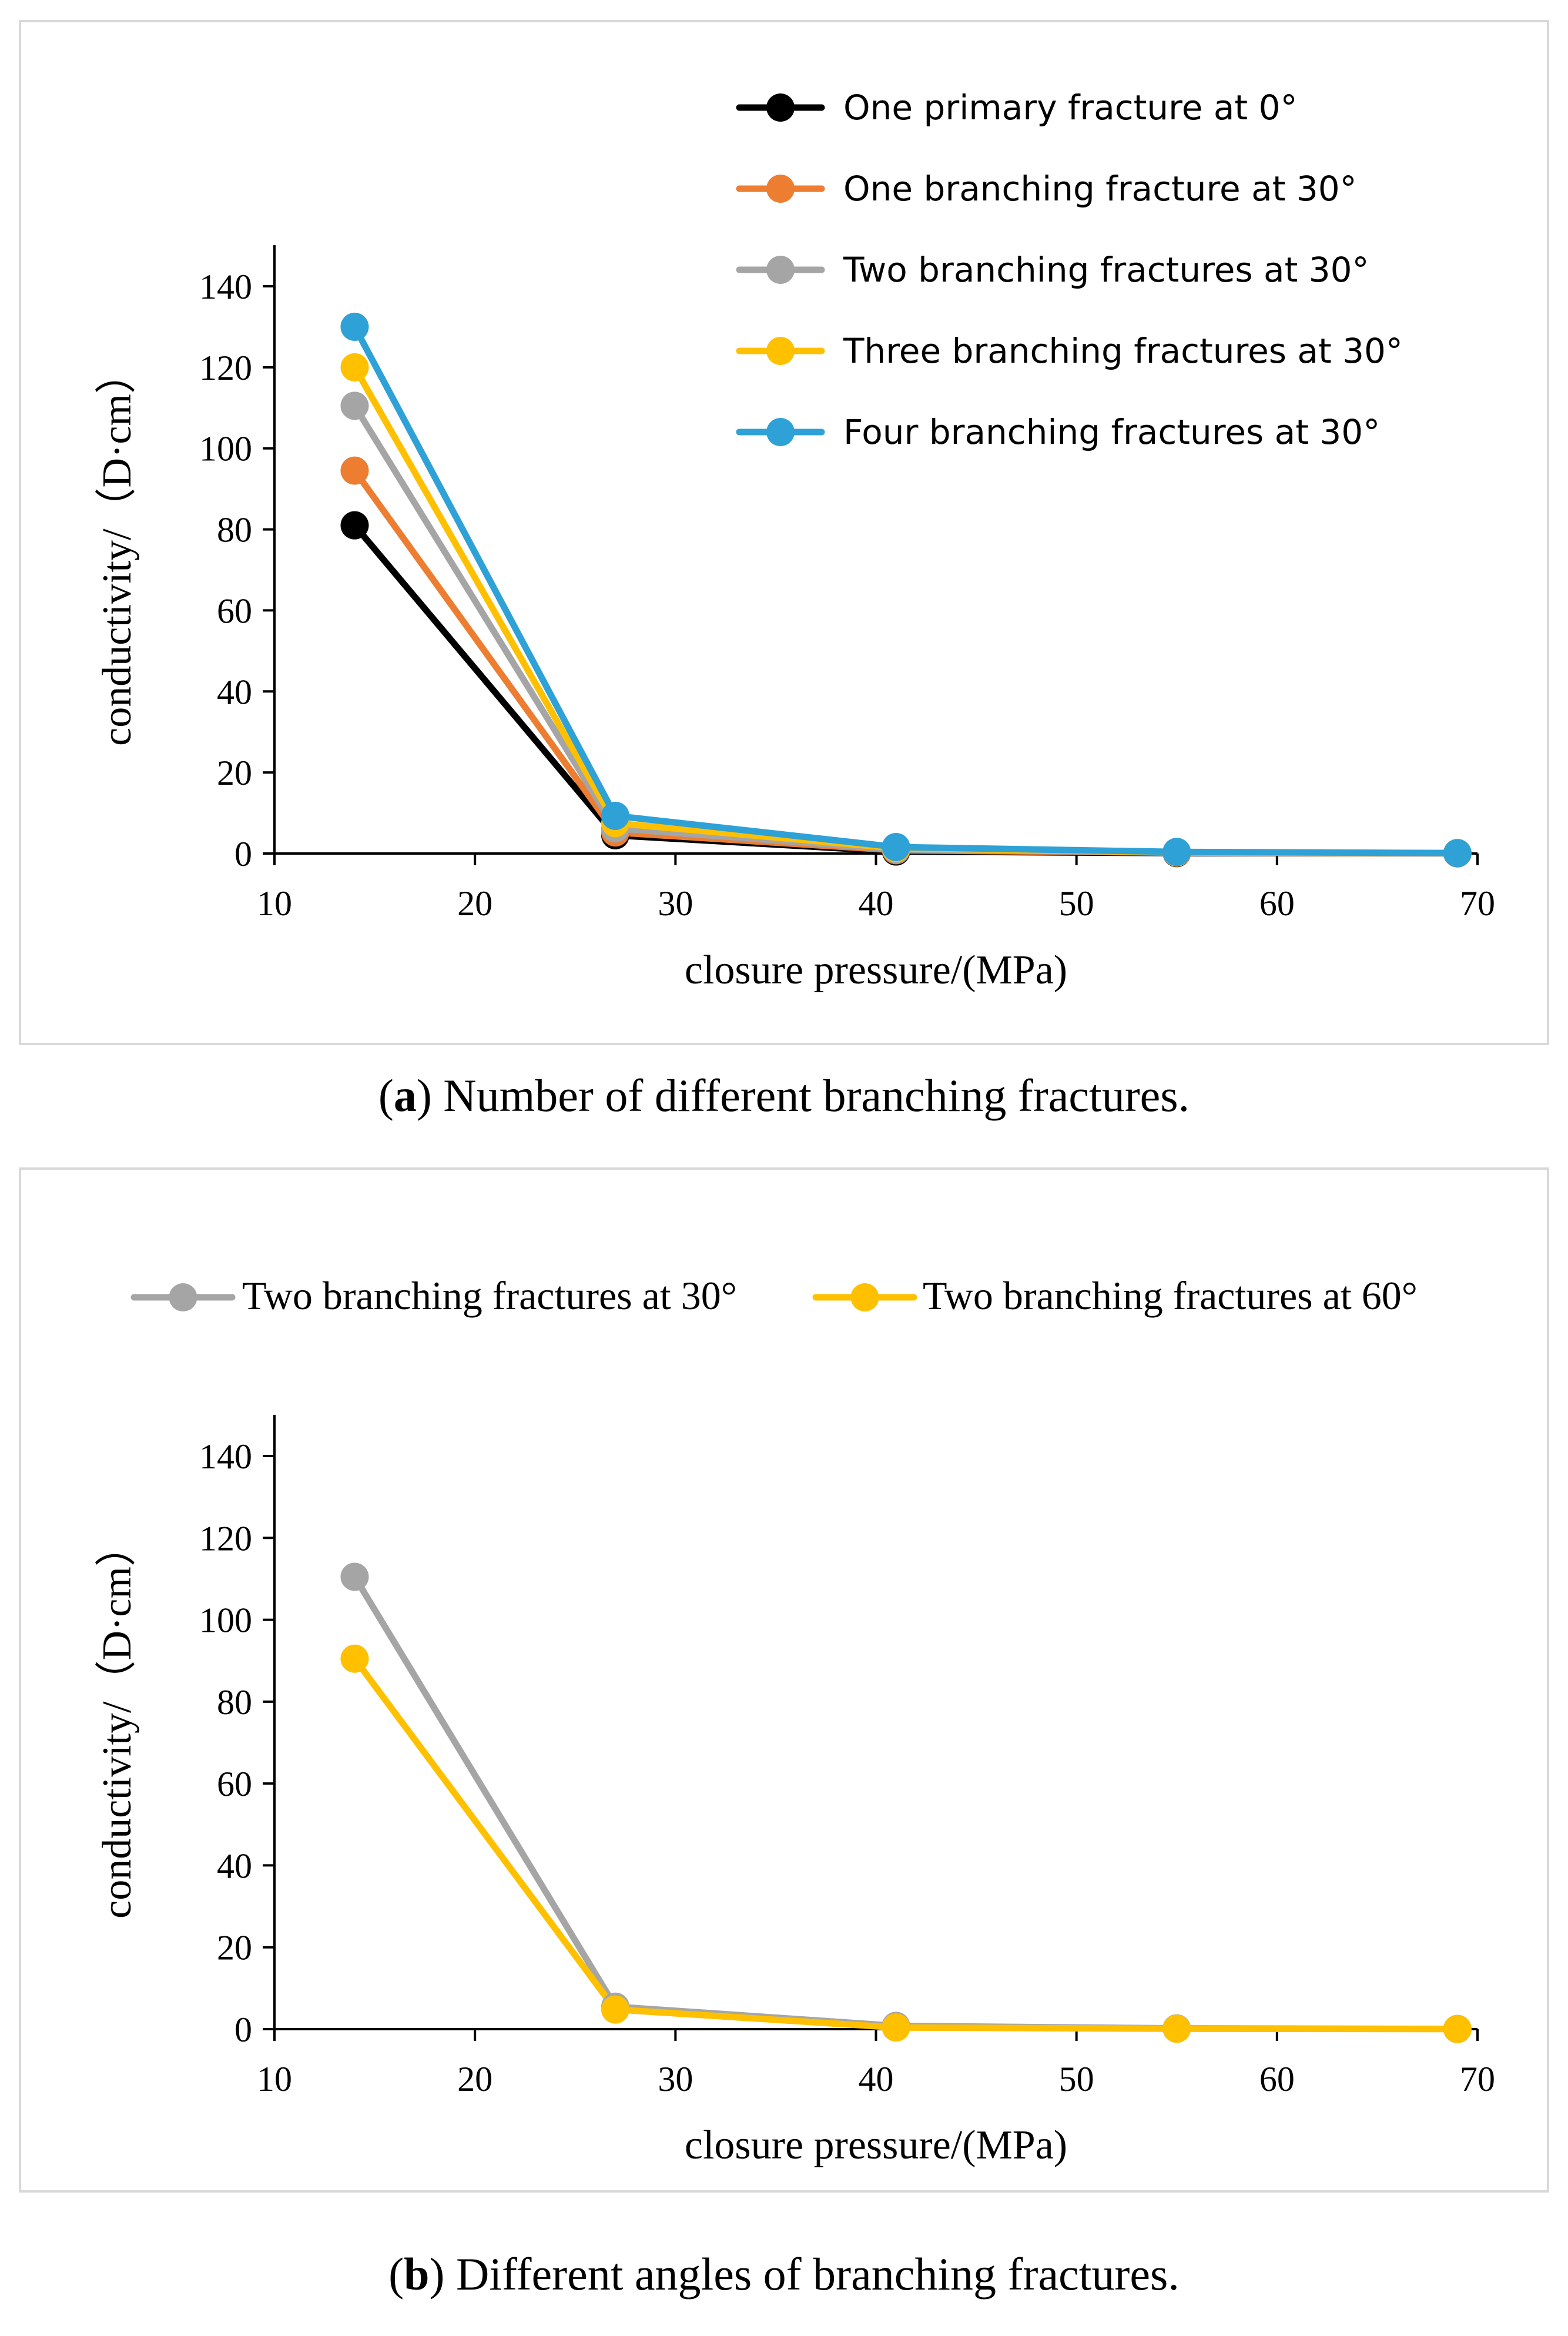 This screenshot has width=1568, height=2336. I want to click on legend-label: Four branching fractures at 30°, so click(1111, 432).